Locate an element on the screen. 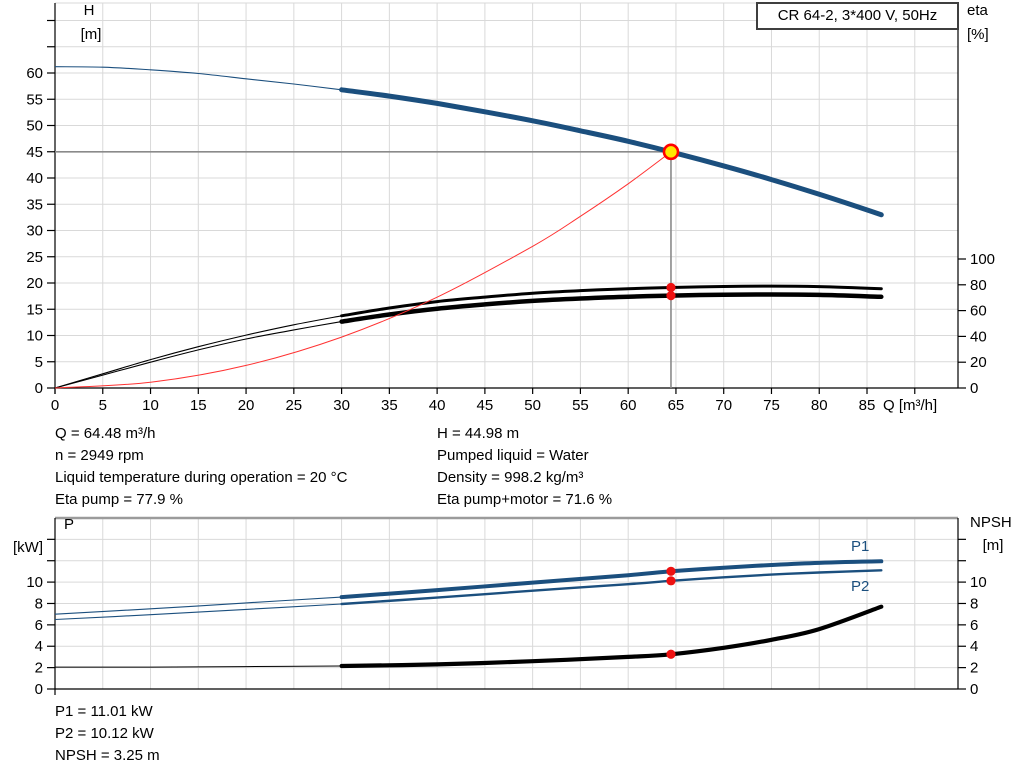  left-axis-tick-label: 60 is located at coordinates (34, 73).